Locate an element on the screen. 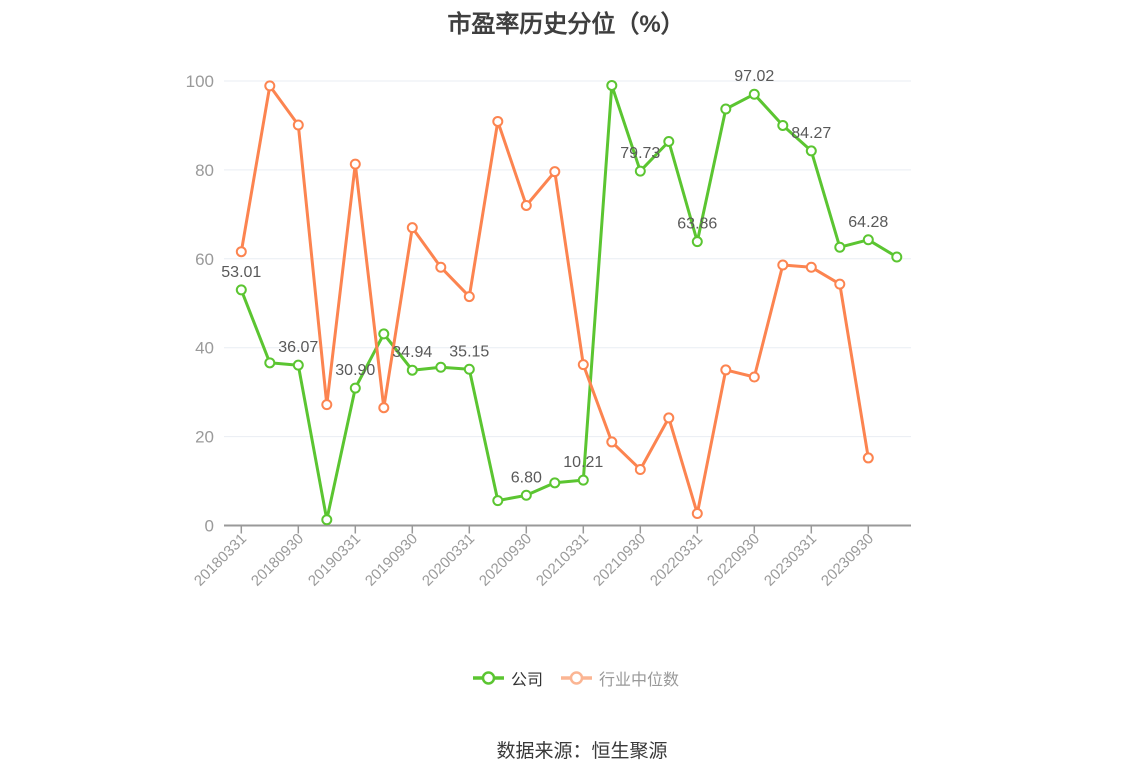 This screenshot has height=776, width=1148. legend: 公司 行业中位数 is located at coordinates (575, 678).